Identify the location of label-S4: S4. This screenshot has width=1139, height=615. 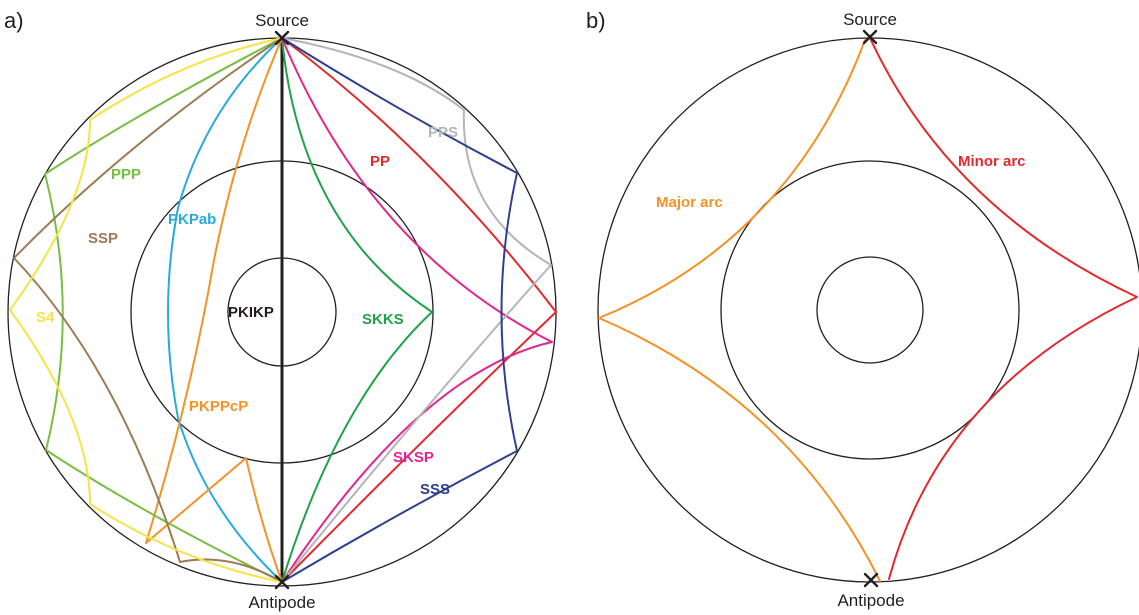
(45, 317).